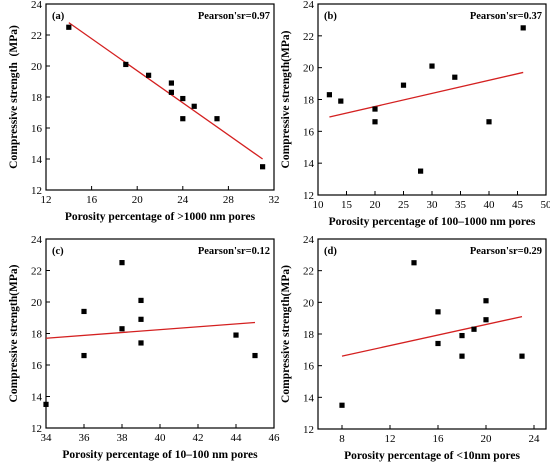  What do you see at coordinates (58, 251) in the screenshot?
I see `panel-label: (c)` at bounding box center [58, 251].